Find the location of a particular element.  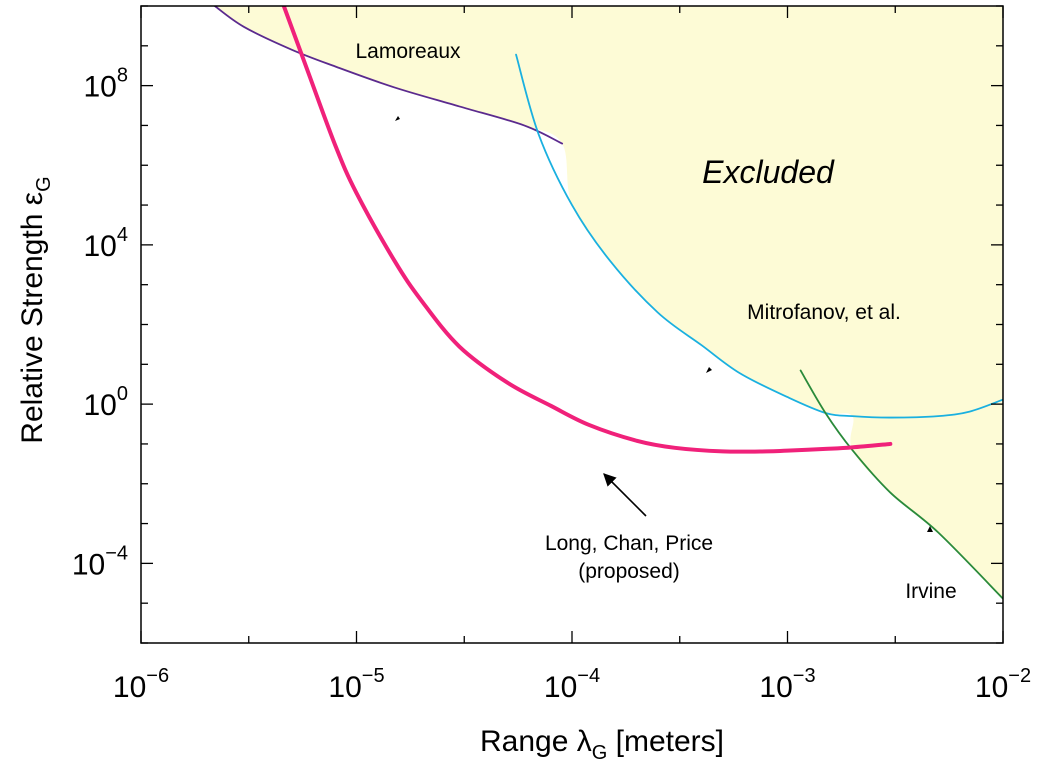

annotation-lamoreaux: Lamoreaux is located at coordinates (408, 51).